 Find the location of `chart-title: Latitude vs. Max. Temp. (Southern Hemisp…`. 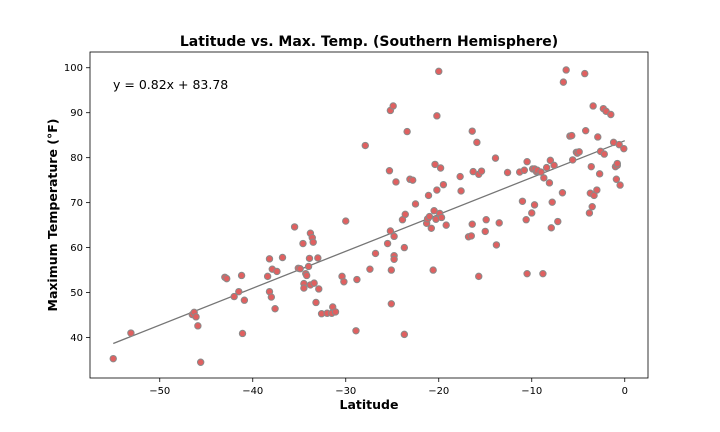

chart-title: Latitude vs. Max. Temp. (Southern Hemisp… is located at coordinates (369, 42).